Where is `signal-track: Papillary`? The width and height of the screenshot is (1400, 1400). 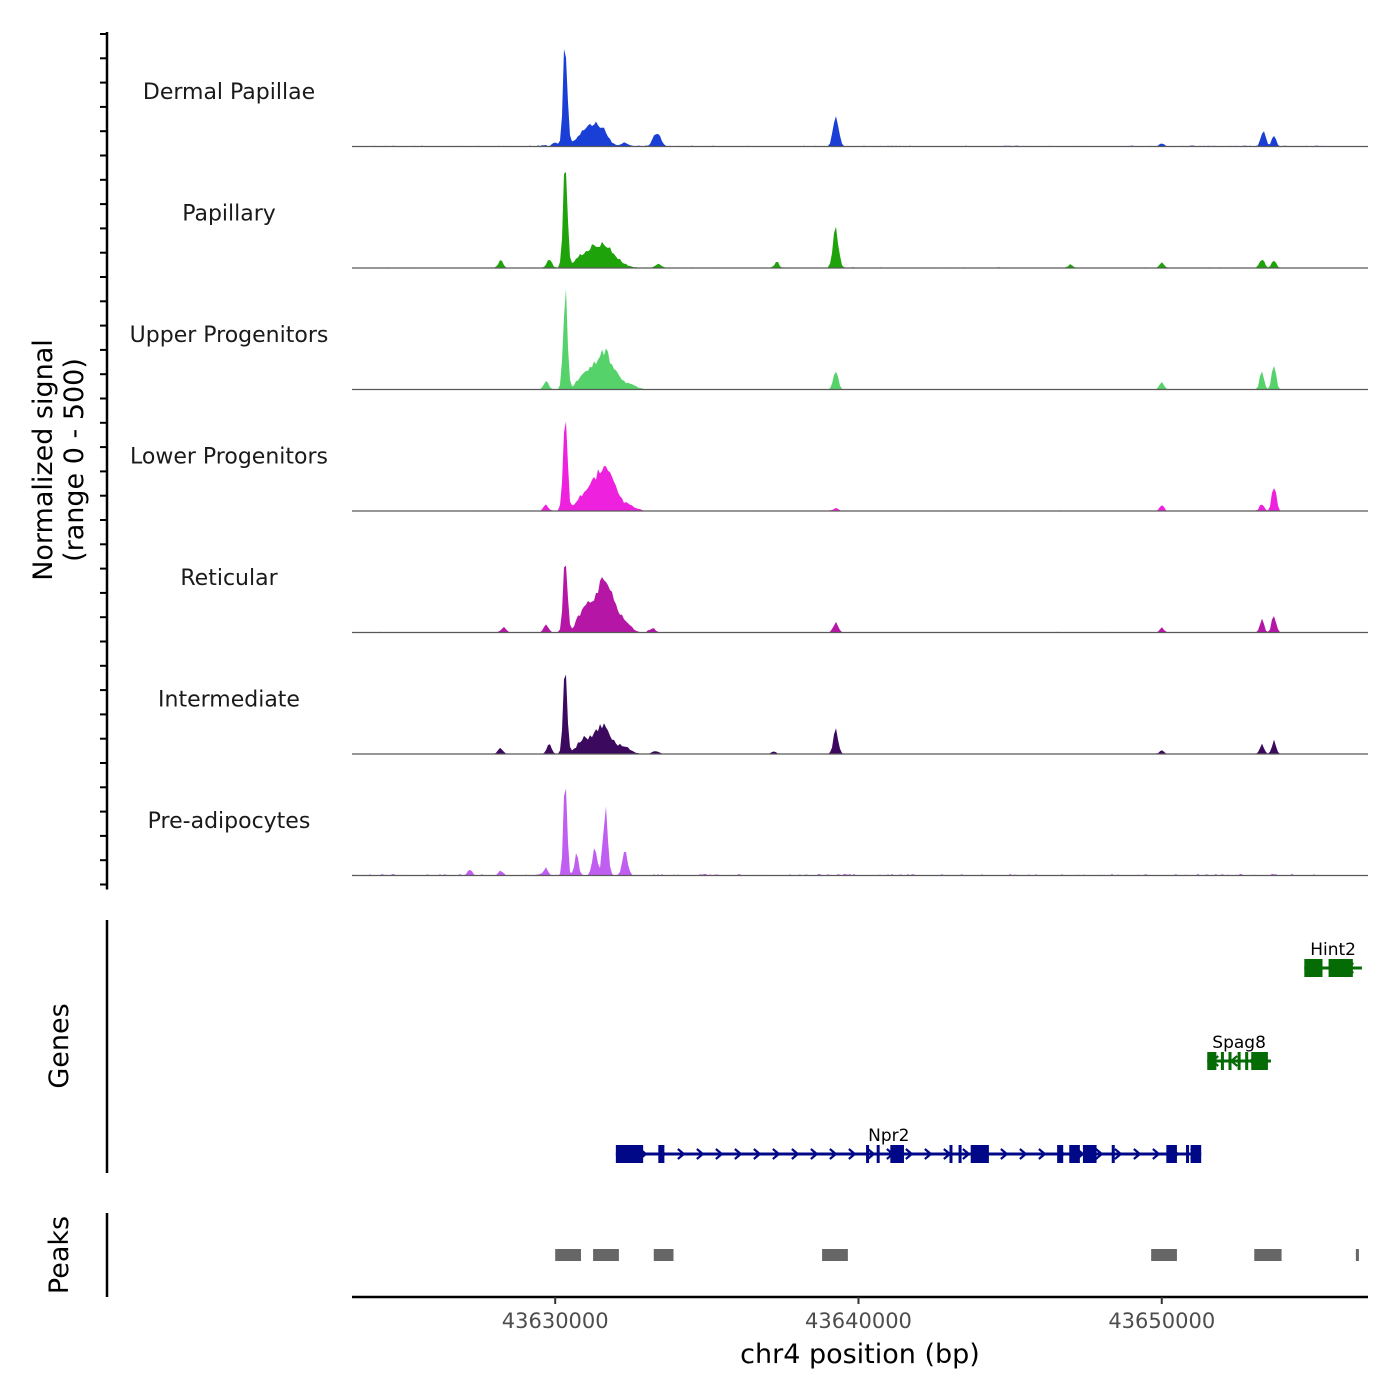
signal-track: Papillary is located at coordinates (775, 220).